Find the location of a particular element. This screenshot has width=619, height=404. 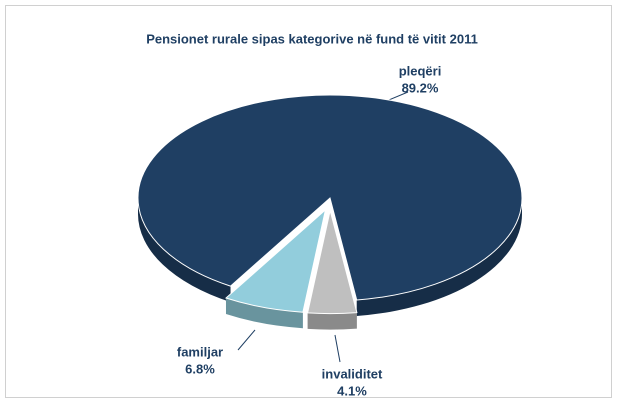

slice-value-label: 89.2% is located at coordinates (420, 87).